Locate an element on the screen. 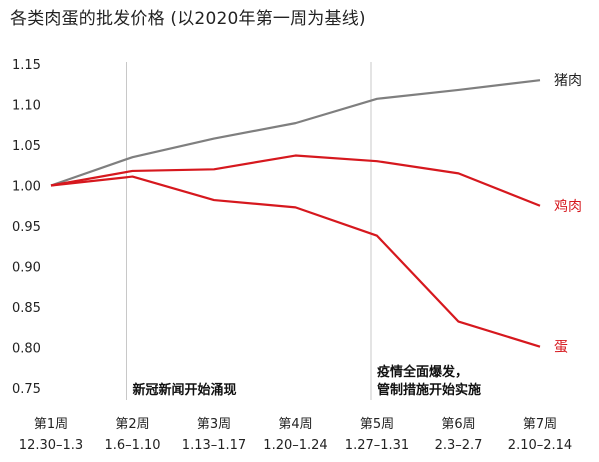  y-tick-label: 0.75 is located at coordinates (26, 389).